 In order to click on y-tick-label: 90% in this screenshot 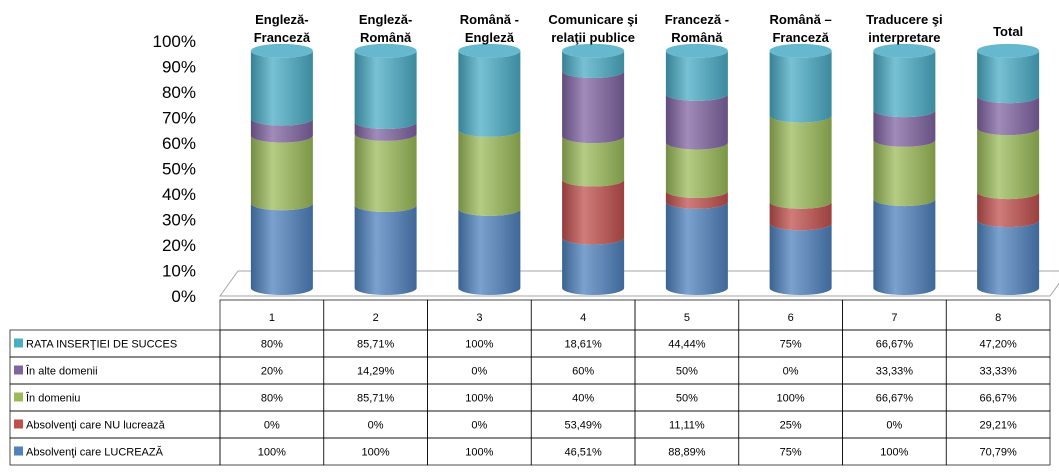, I will do `click(179, 67)`.